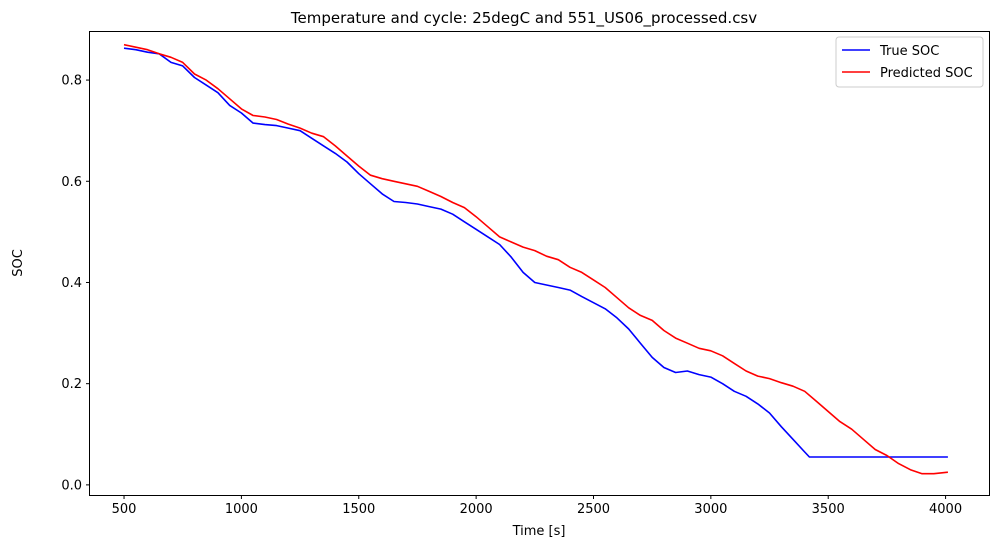 The height and width of the screenshot is (547, 1001). What do you see at coordinates (124, 509) in the screenshot?
I see `x-tick-label: 500` at bounding box center [124, 509].